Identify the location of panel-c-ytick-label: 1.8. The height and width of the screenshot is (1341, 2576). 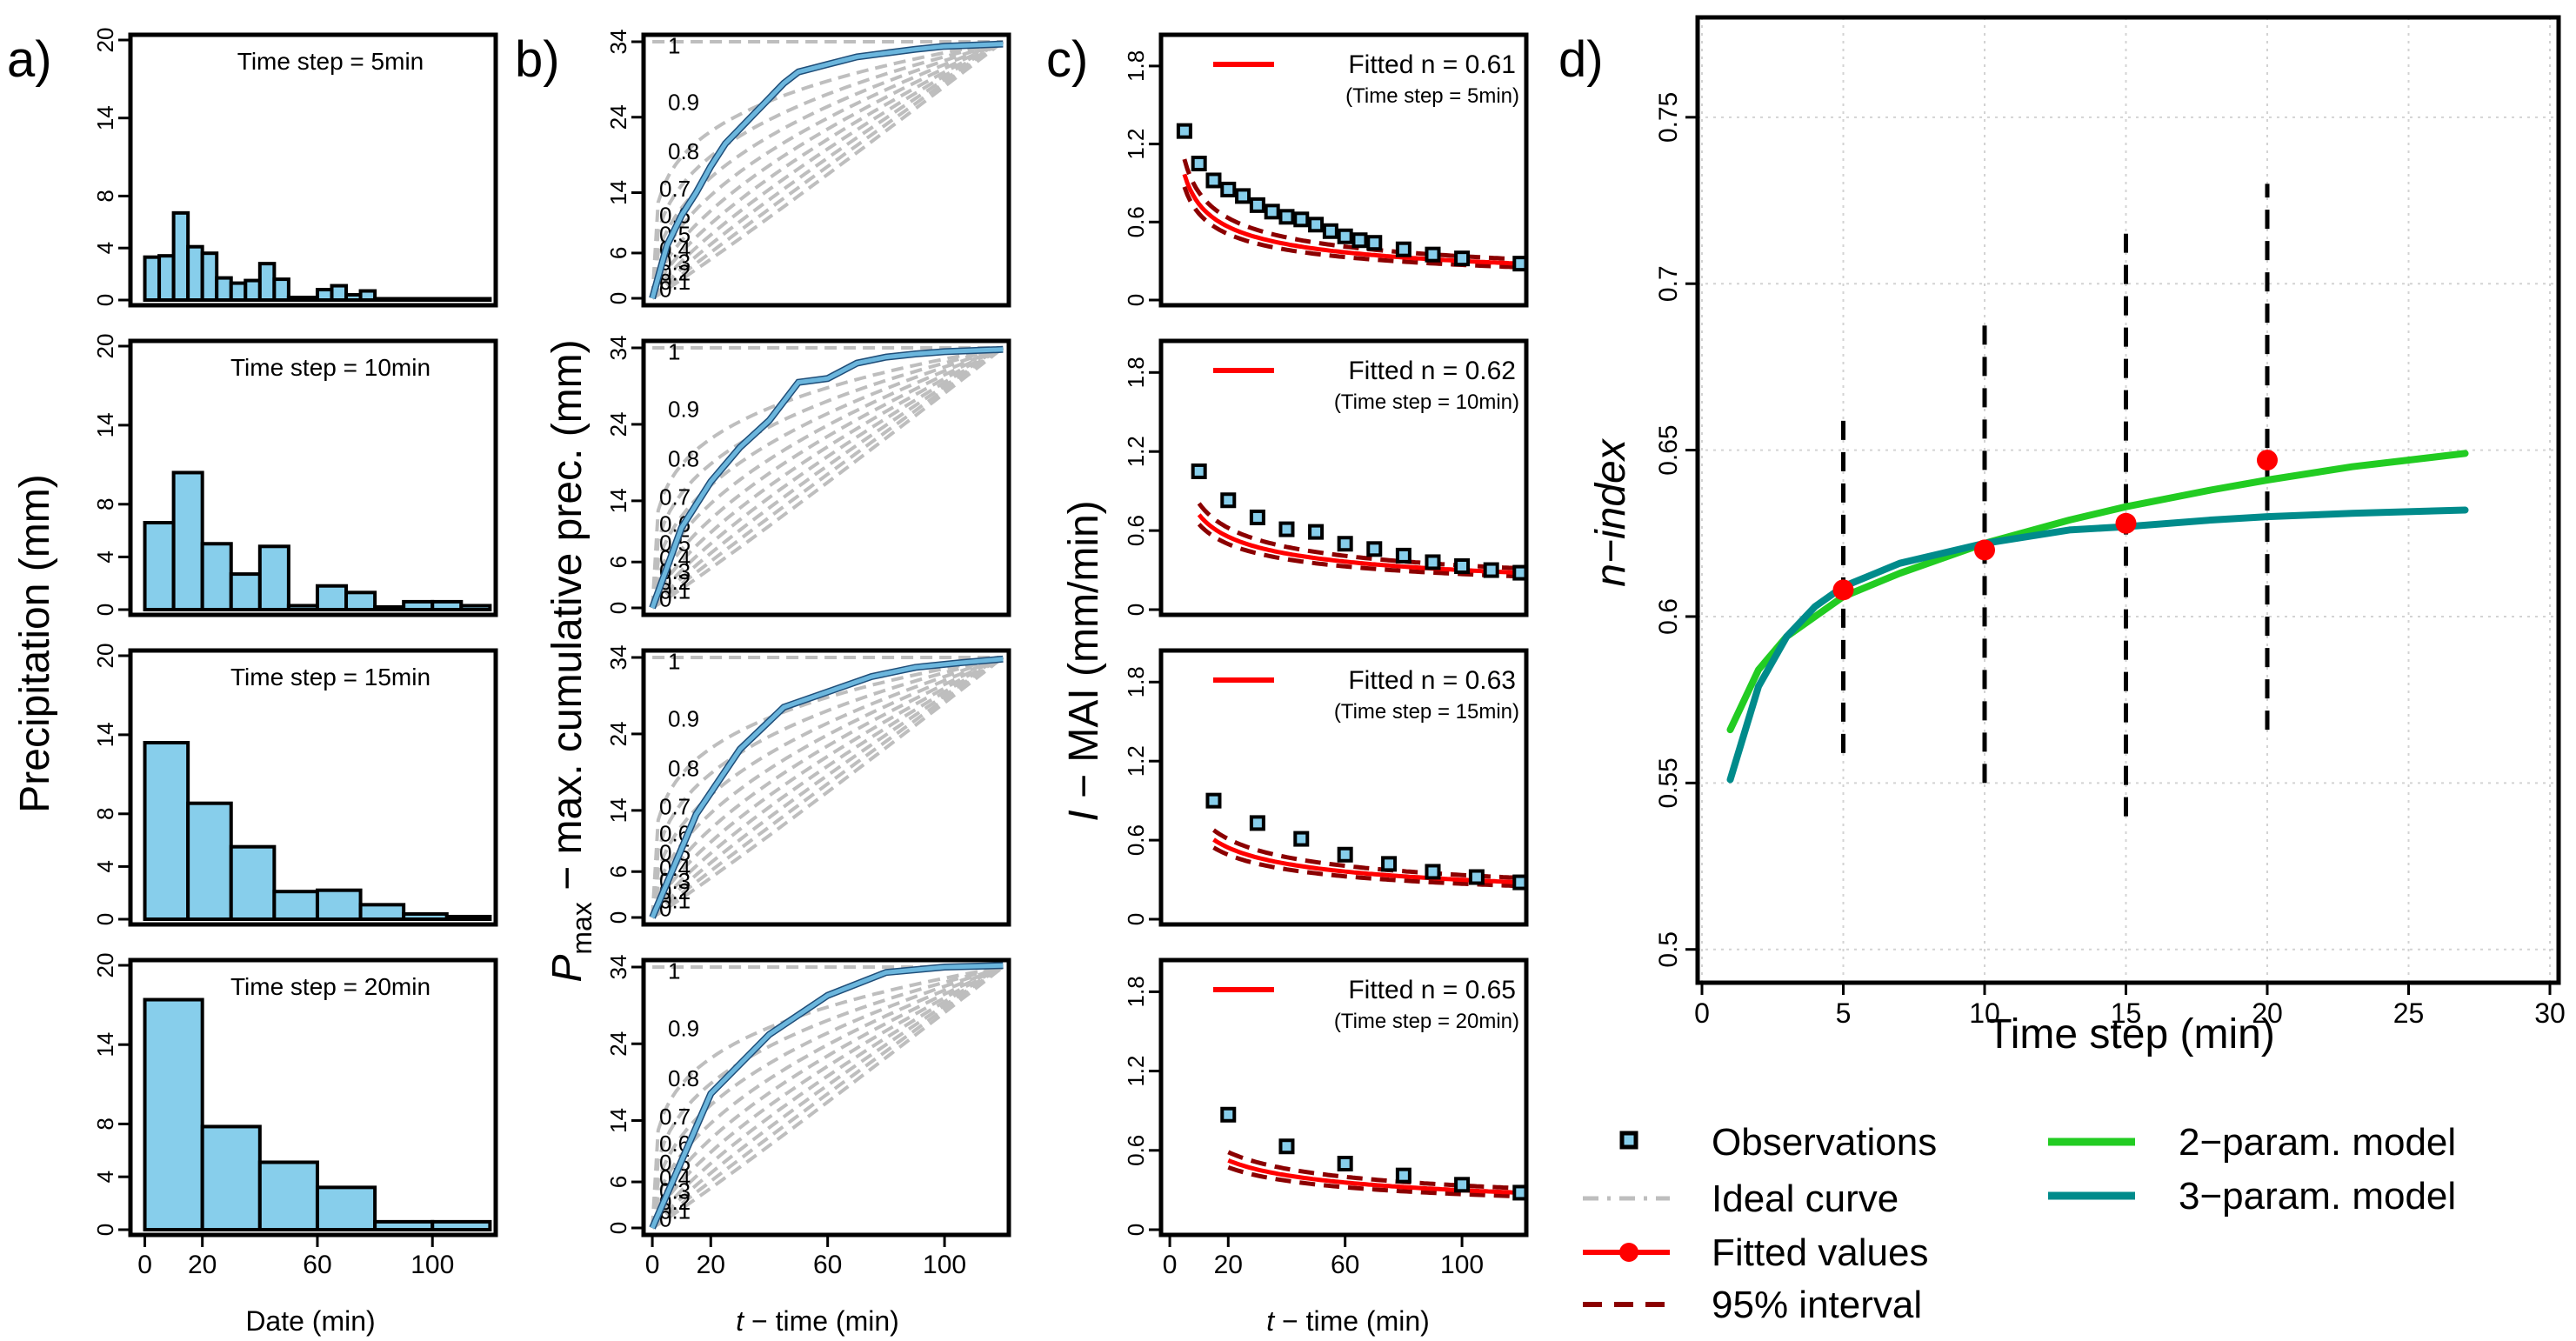
(1136, 66).